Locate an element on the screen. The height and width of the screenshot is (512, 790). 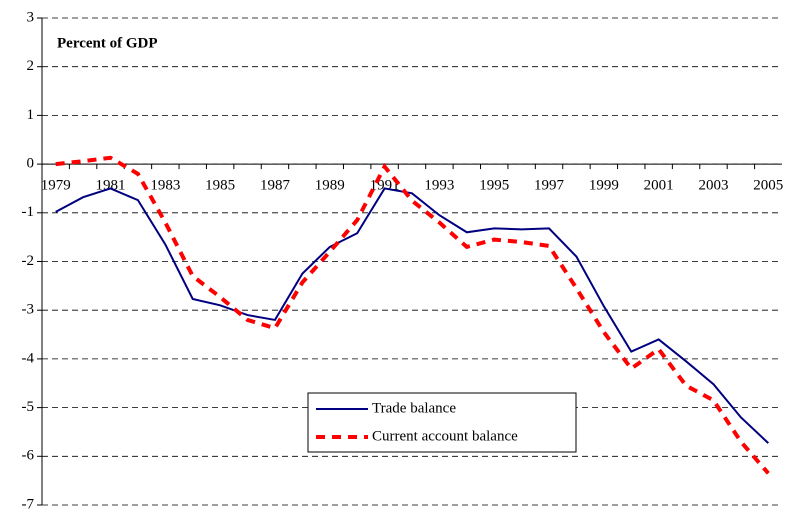
y-tick-label: -3 is located at coordinates (28, 310).